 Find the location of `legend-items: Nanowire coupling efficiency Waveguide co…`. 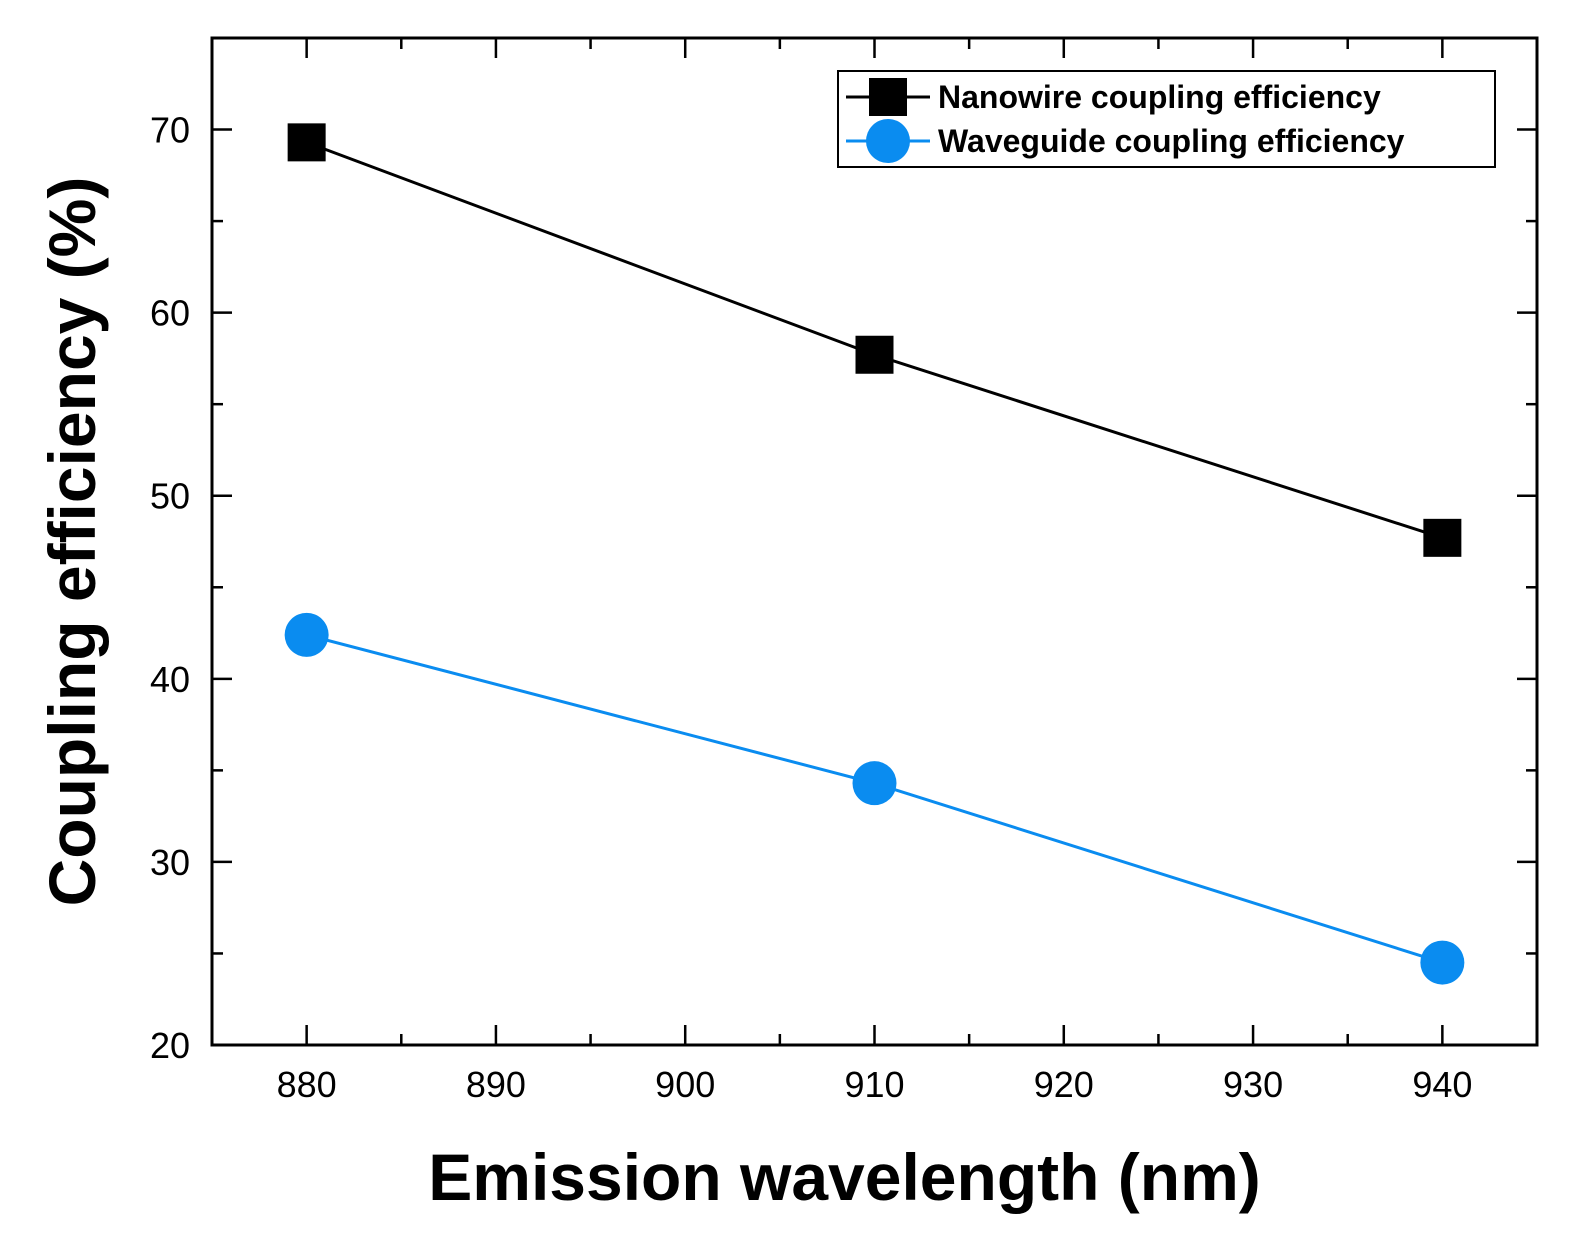

legend-items: Nanowire coupling efficiency Waveguide co… is located at coordinates (1125, 120).